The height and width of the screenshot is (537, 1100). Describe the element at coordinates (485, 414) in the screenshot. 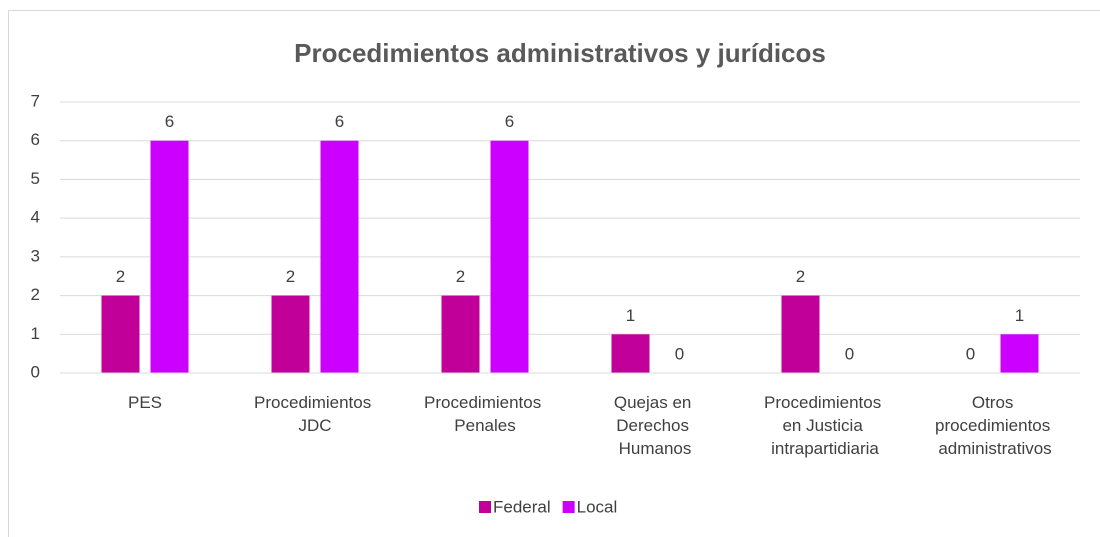

I see `x-tick-label: Procedimientos Penales` at that location.